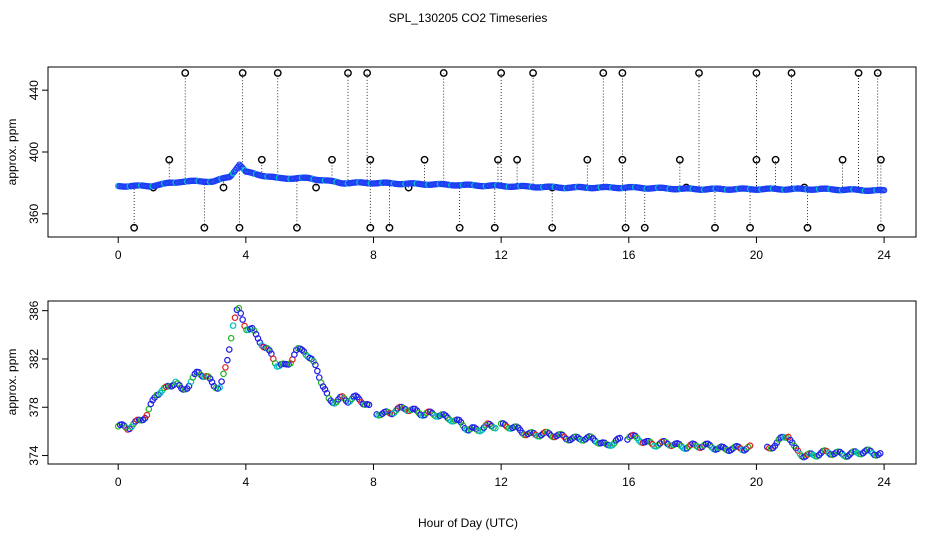 The height and width of the screenshot is (540, 936). I want to click on p0-ytick-label-2: 440, so click(34, 90).